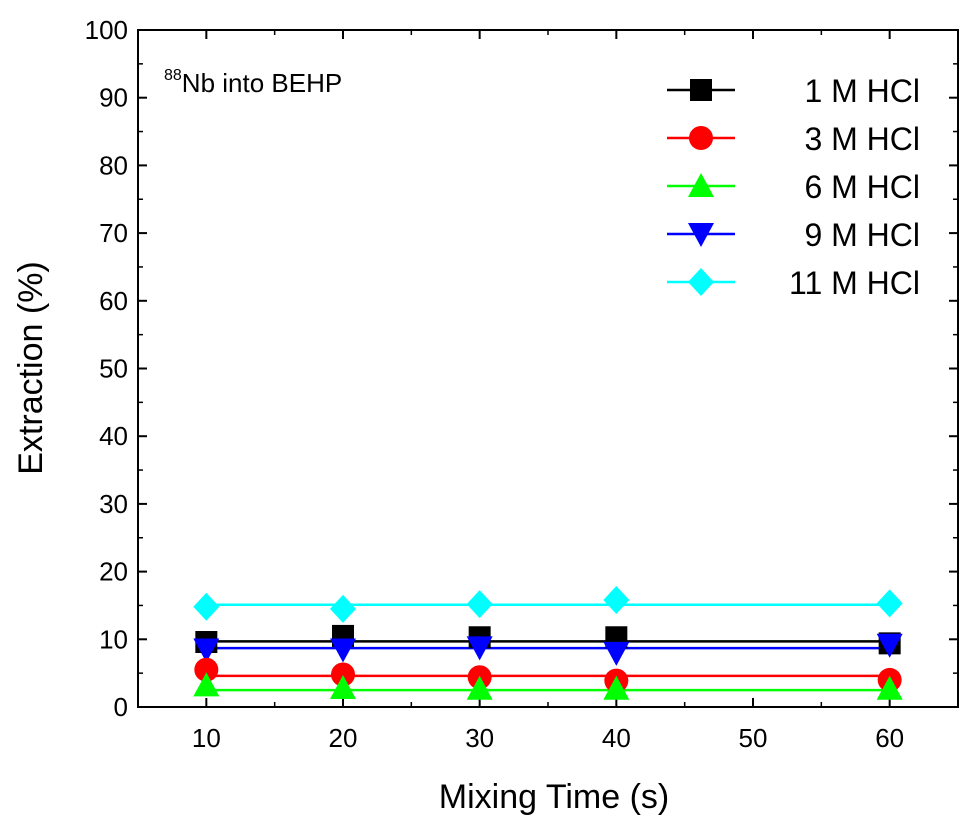 The width and height of the screenshot is (961, 819). Describe the element at coordinates (862, 187) in the screenshot. I see `legend-label: 6 M HCl` at that location.